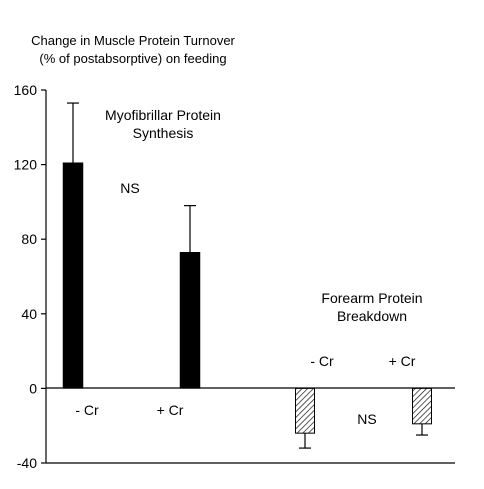  What do you see at coordinates (29, 314) in the screenshot?
I see `y-tick-label: 40` at bounding box center [29, 314].